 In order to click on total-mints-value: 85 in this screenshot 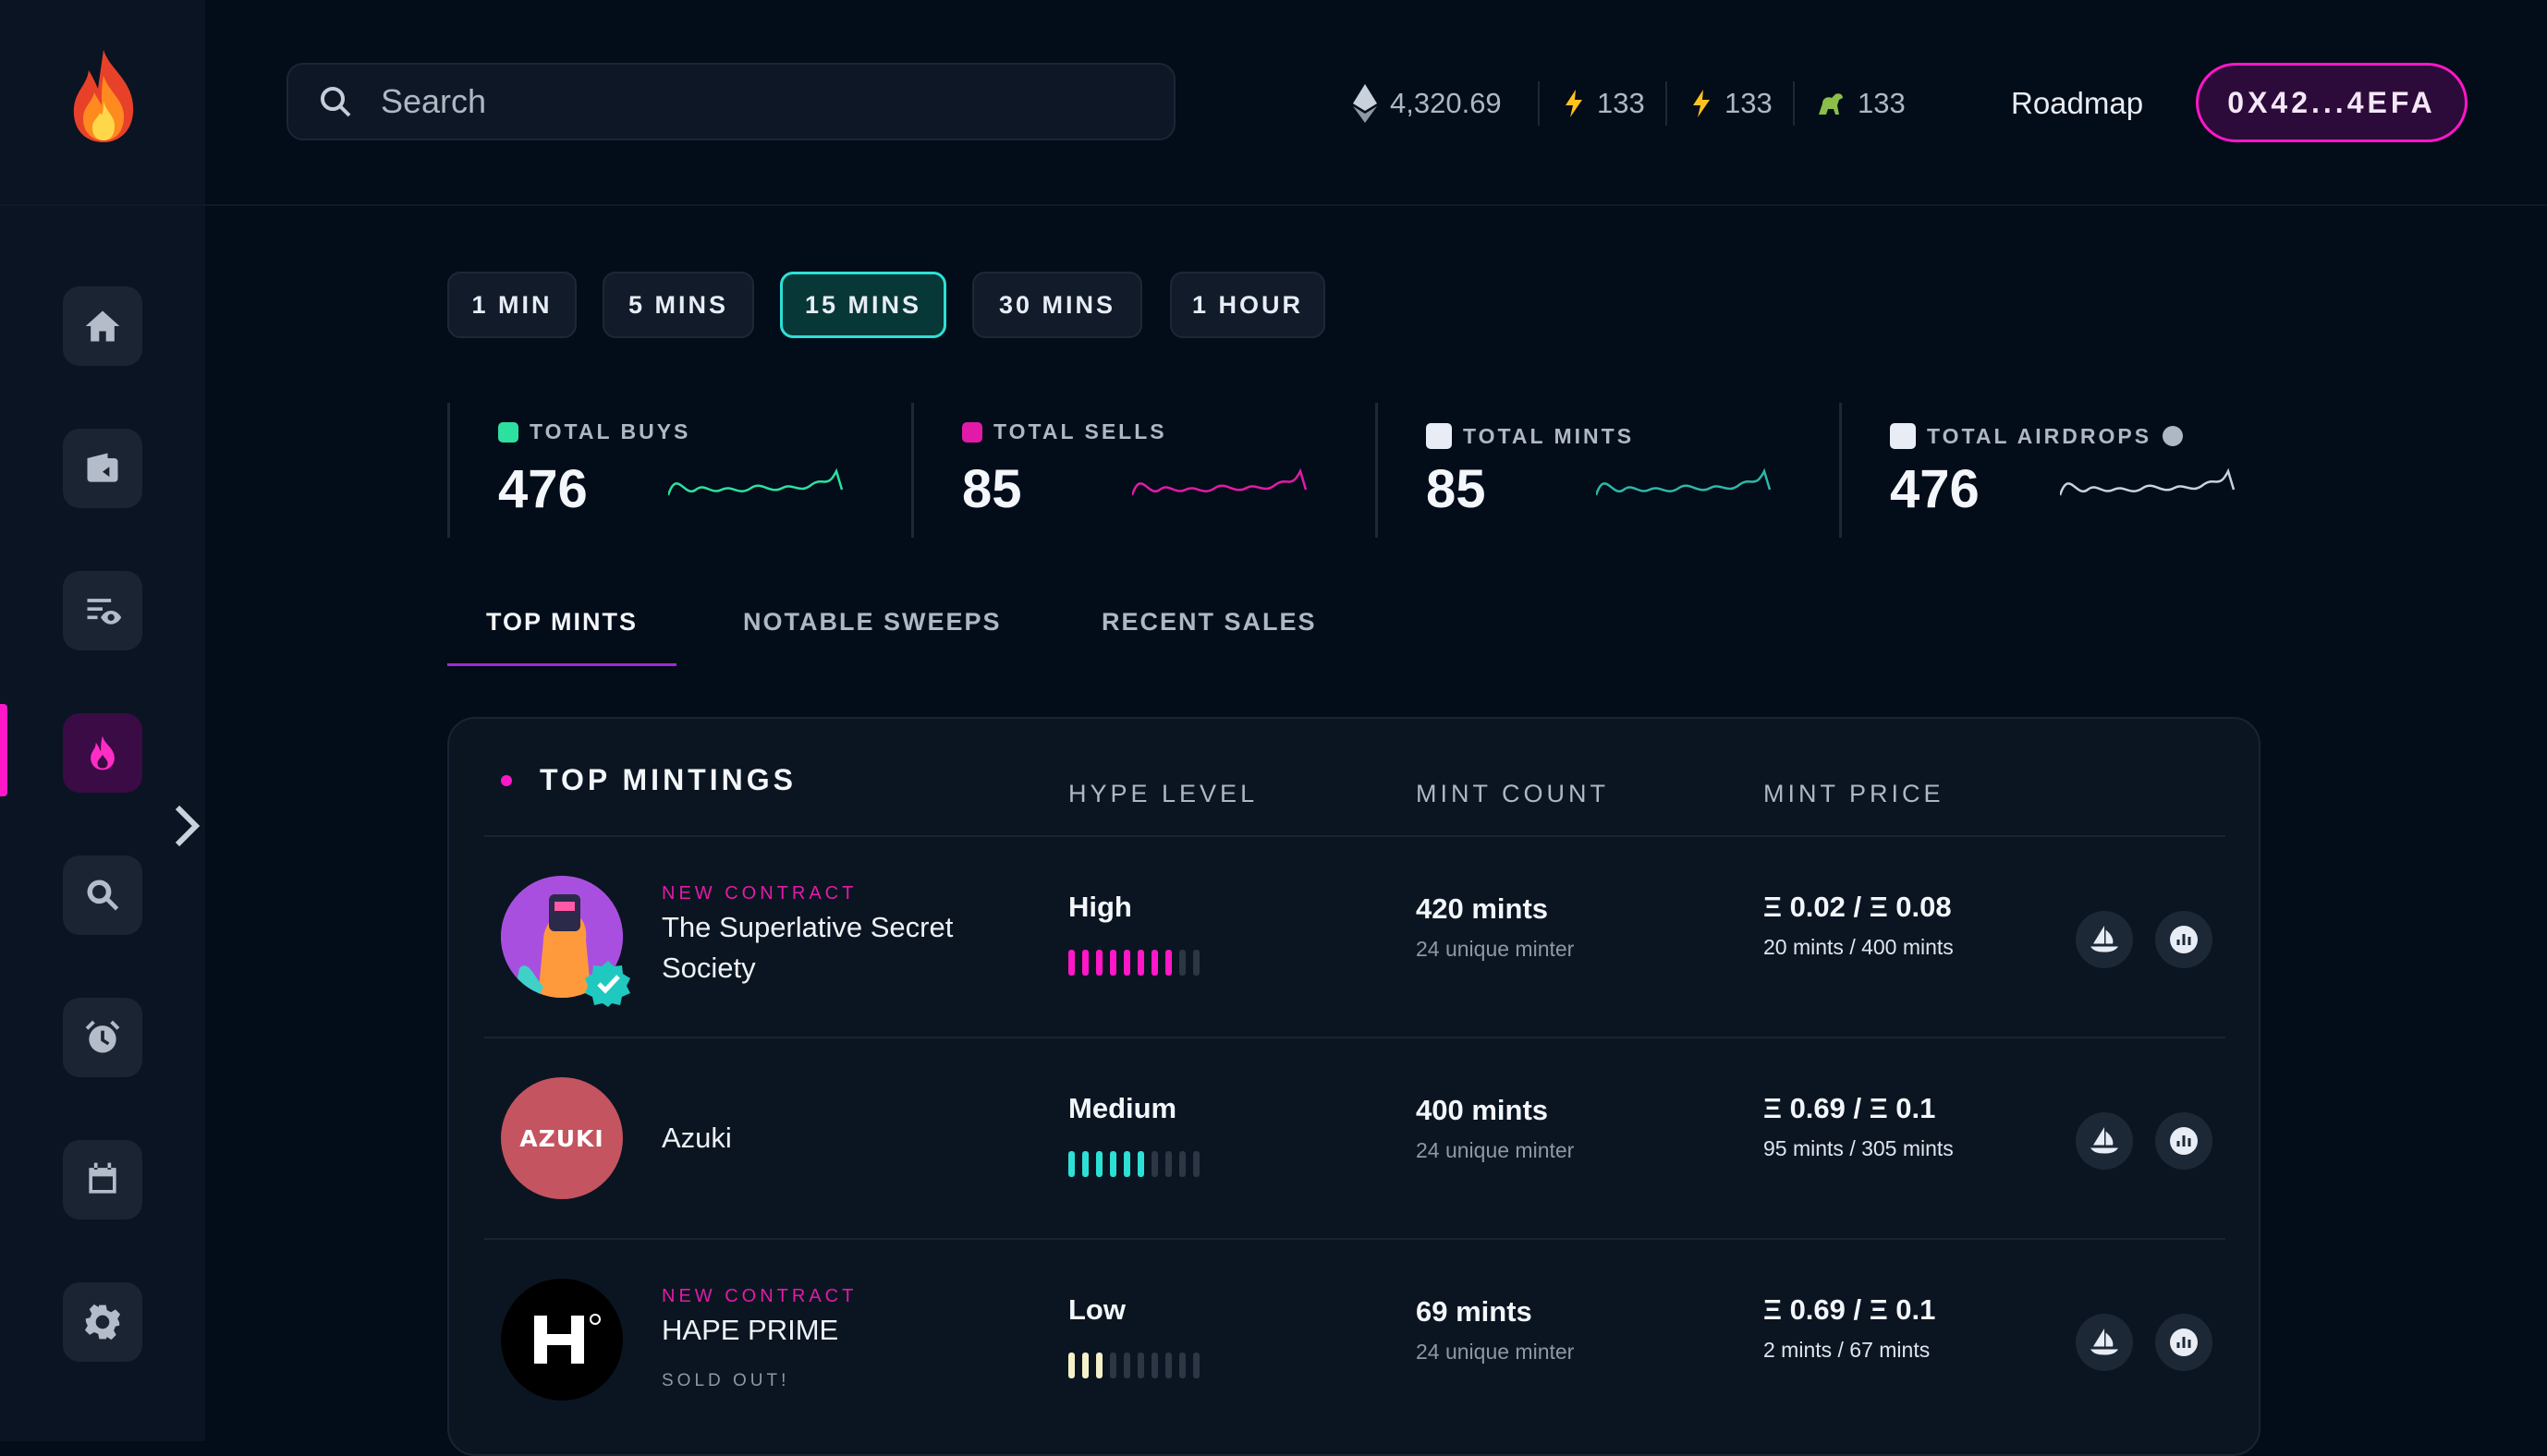, I will do `click(1456, 489)`.